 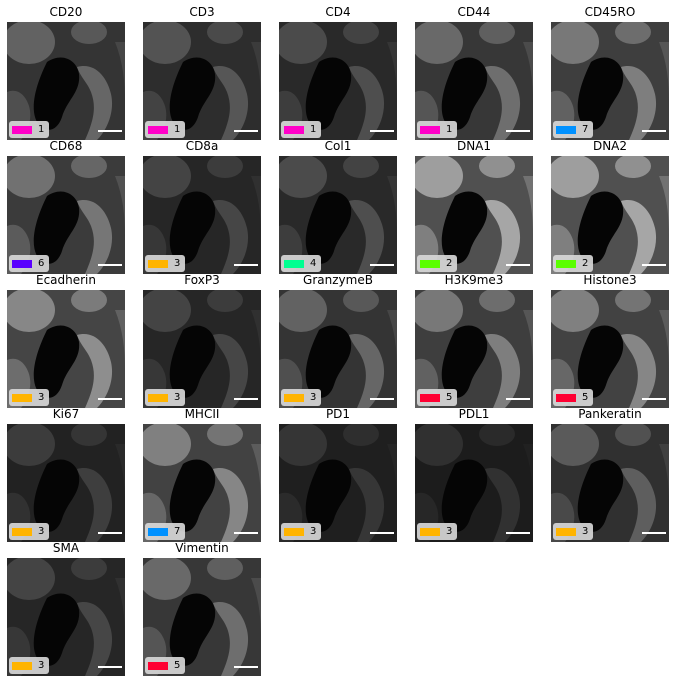 I want to click on panel-title: CD68, so click(x=66, y=146).